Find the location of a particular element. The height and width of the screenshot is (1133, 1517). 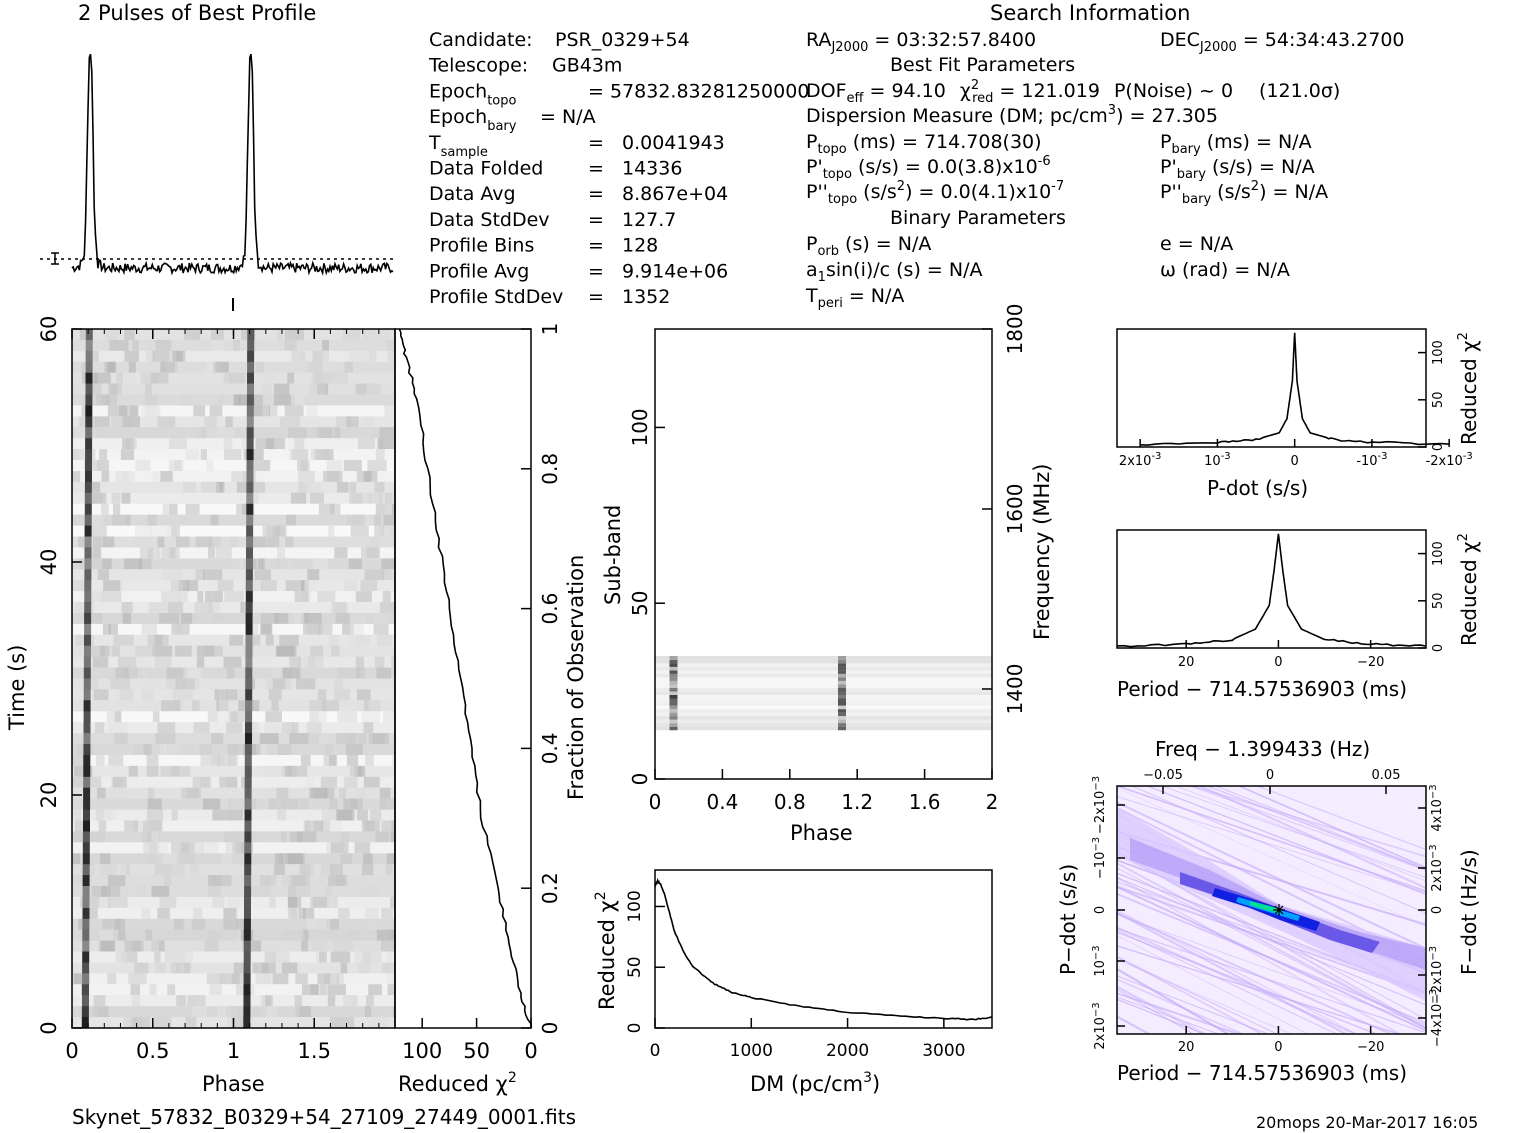

x2-tick-label: −0.05 is located at coordinates (1163, 775).